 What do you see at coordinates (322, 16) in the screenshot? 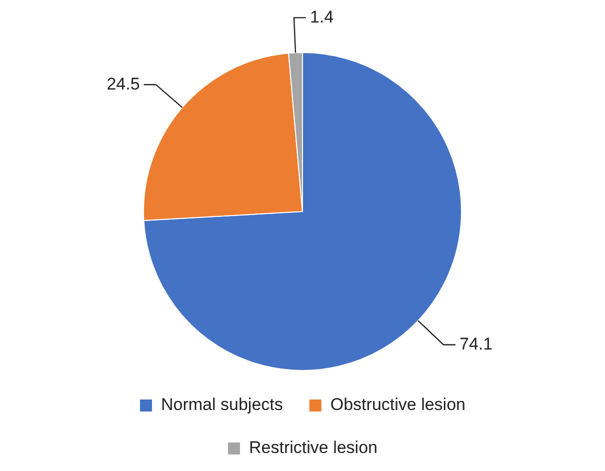
I see `data-label: 1.4` at bounding box center [322, 16].